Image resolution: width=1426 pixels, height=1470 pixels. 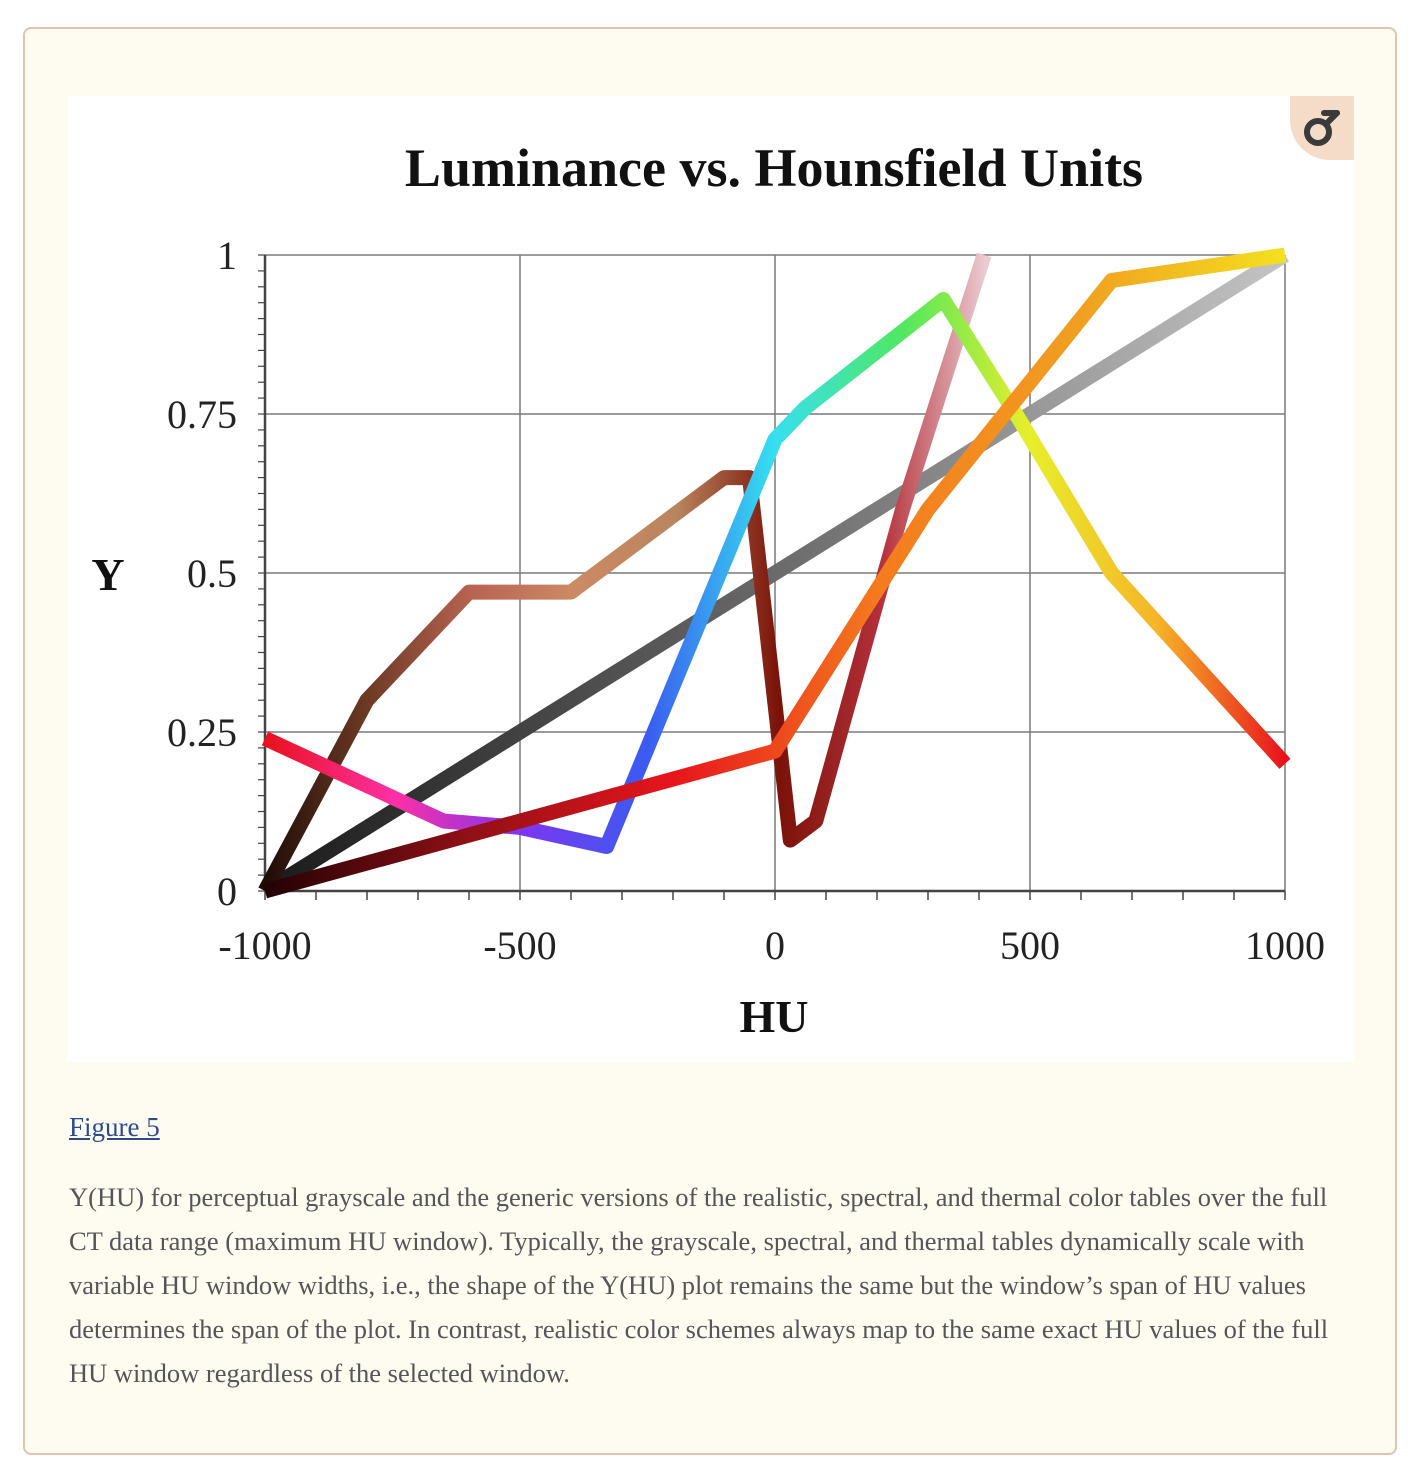 What do you see at coordinates (519, 945) in the screenshot?
I see `x-tick-label: -500` at bounding box center [519, 945].